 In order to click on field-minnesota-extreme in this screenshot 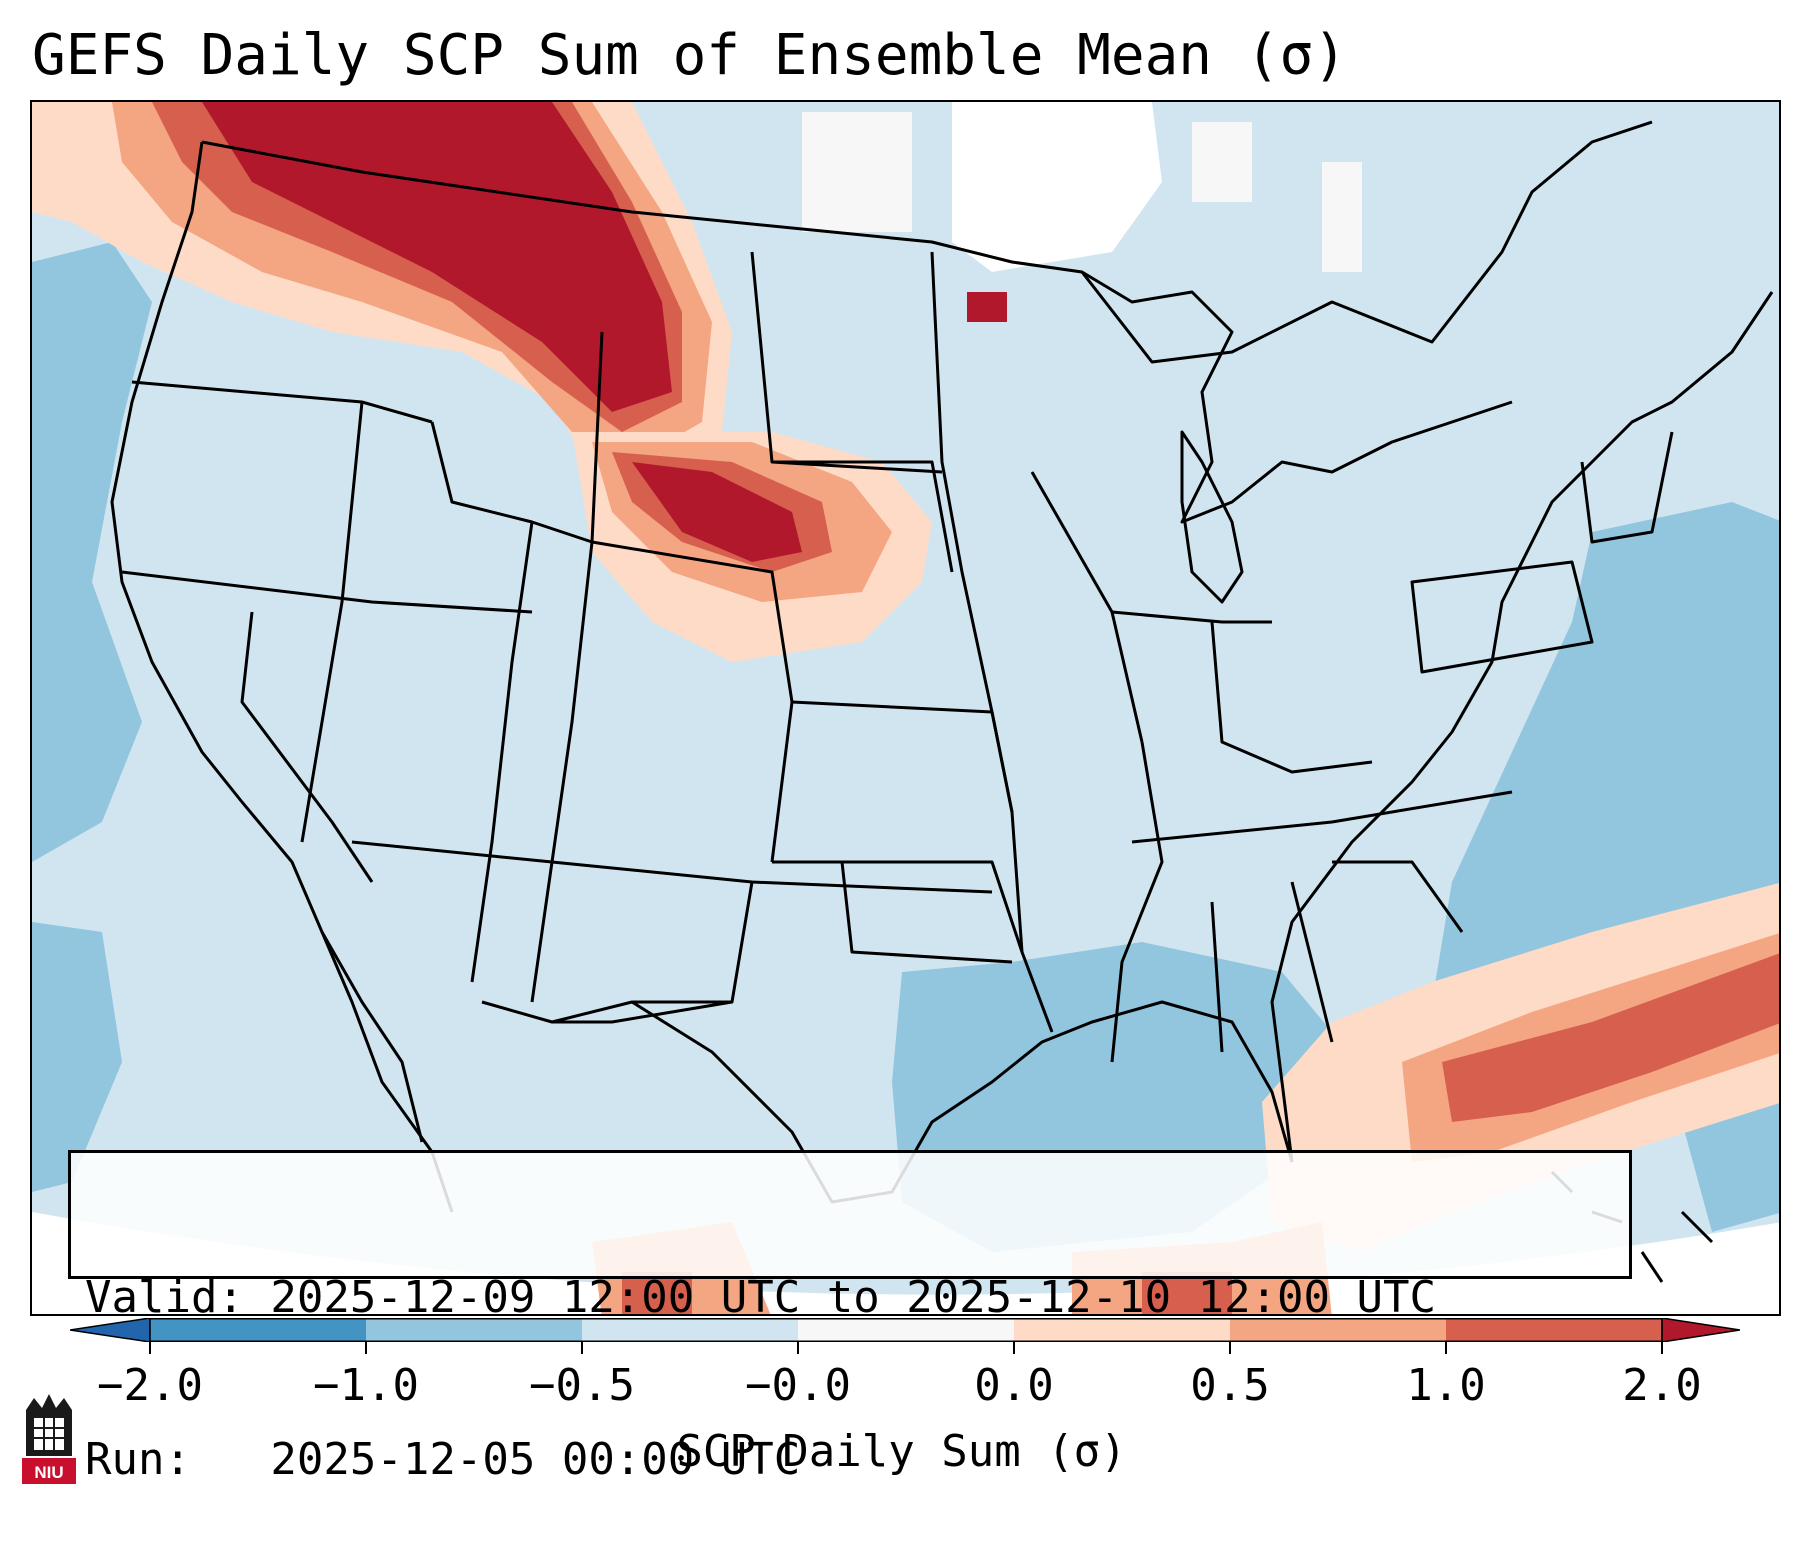, I will do `click(987, 307)`.